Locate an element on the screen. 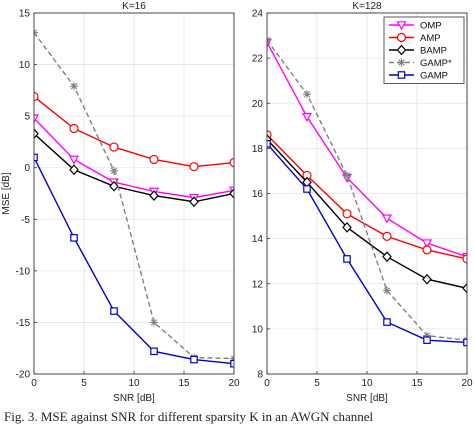 This screenshot has height=425, width=474. y-tick-label: 20 is located at coordinates (258, 104).